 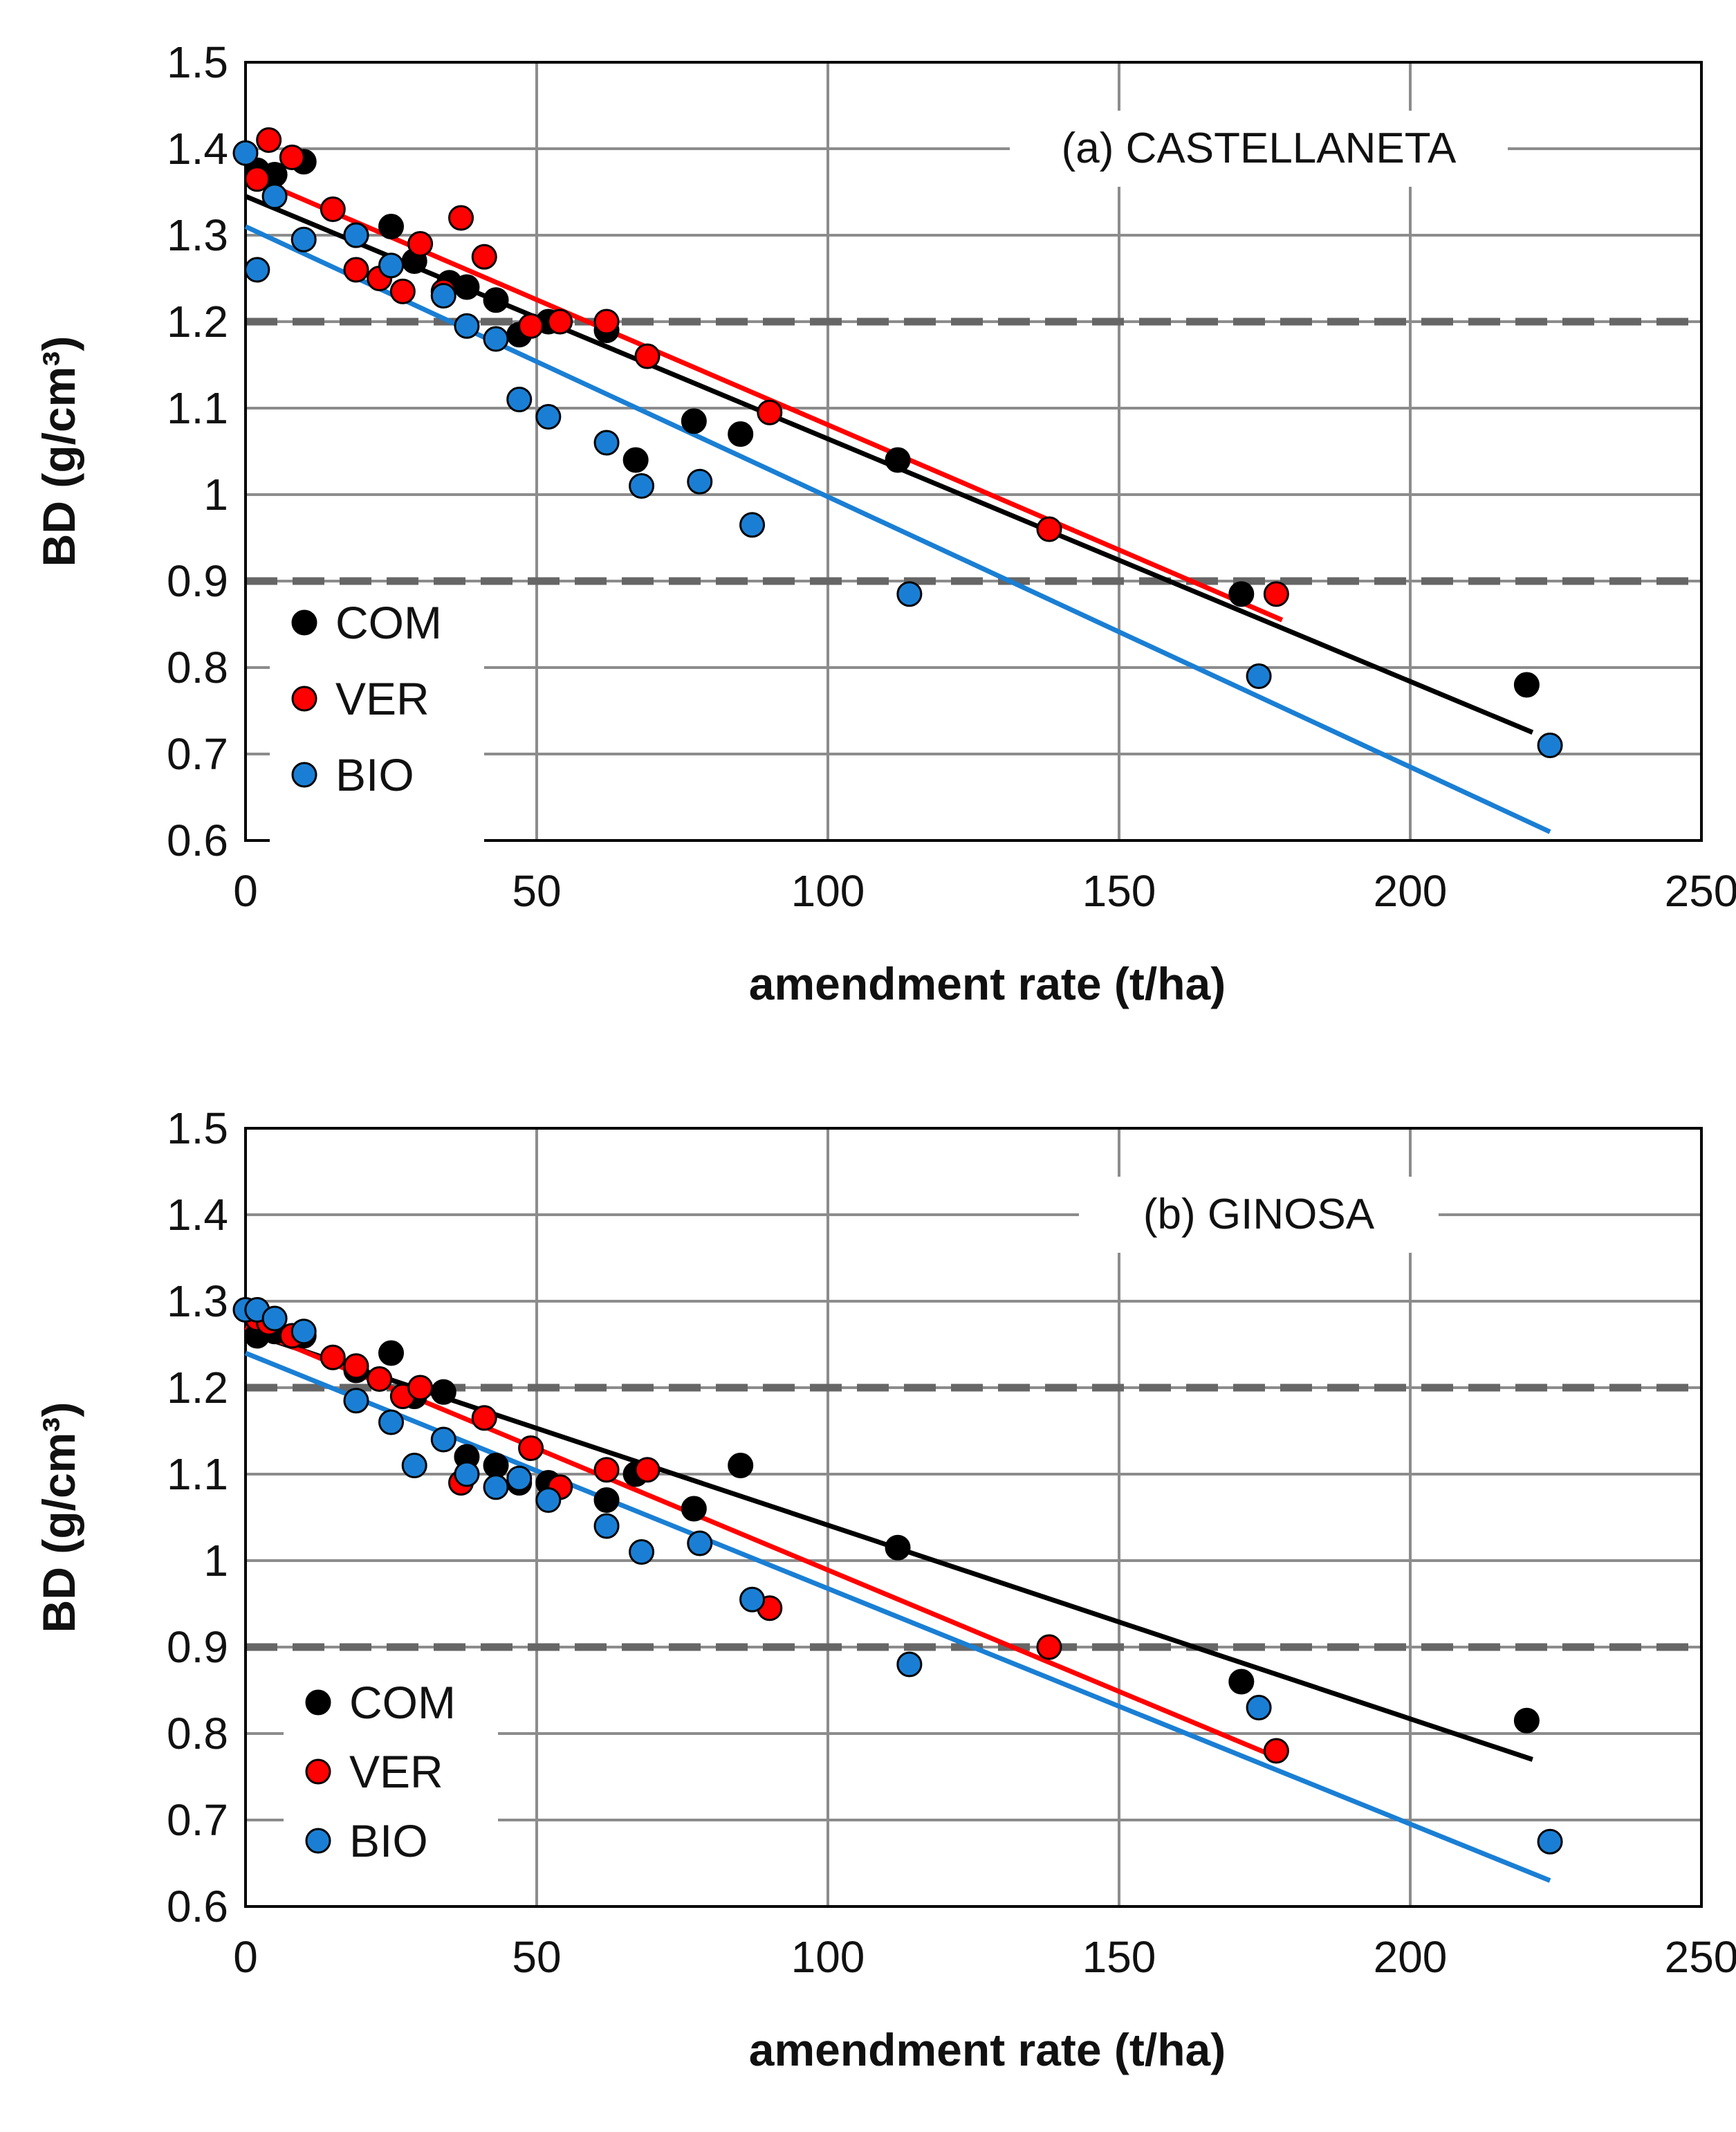 What do you see at coordinates (58, 451) in the screenshot?
I see `y-axis-title: BD (g/cm³)` at bounding box center [58, 451].